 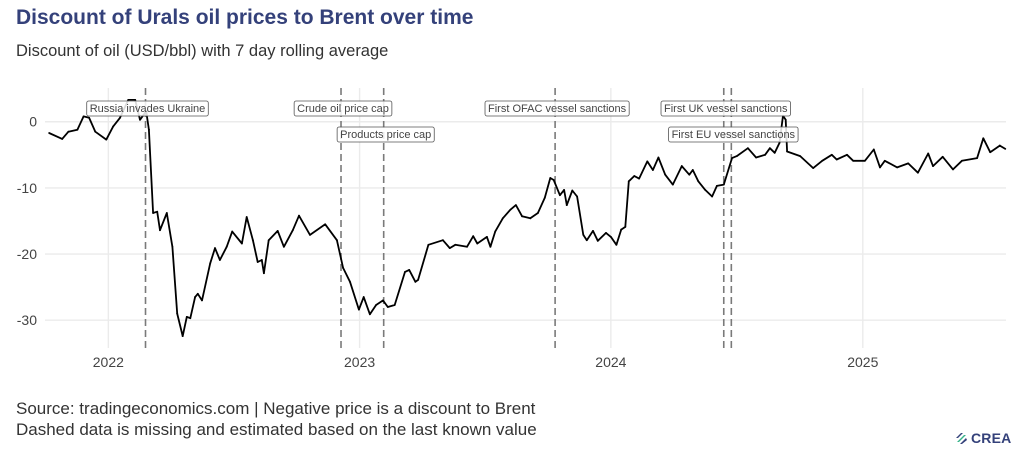 I want to click on x-tick-label: 2022, so click(x=108, y=362).